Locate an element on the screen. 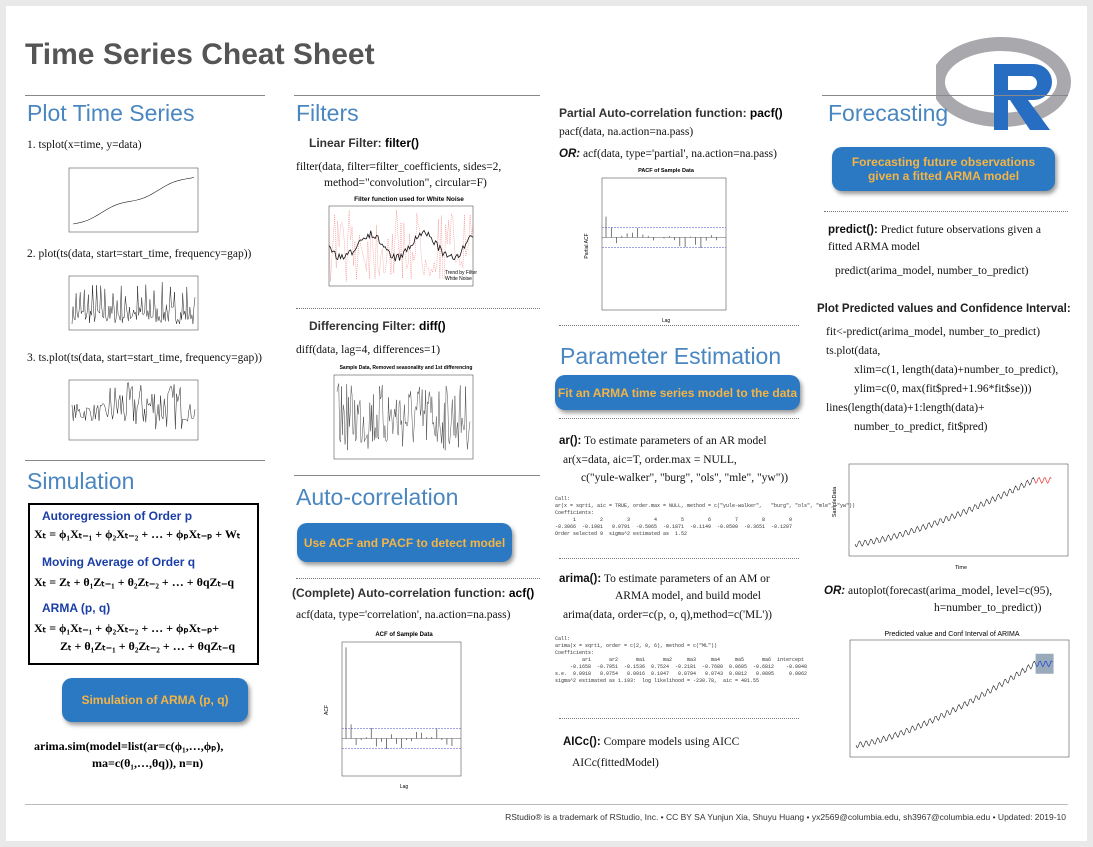 Image resolution: width=1093 pixels, height=847 pixels. desc: AICc(): Compare models using AICC is located at coordinates (651, 742).